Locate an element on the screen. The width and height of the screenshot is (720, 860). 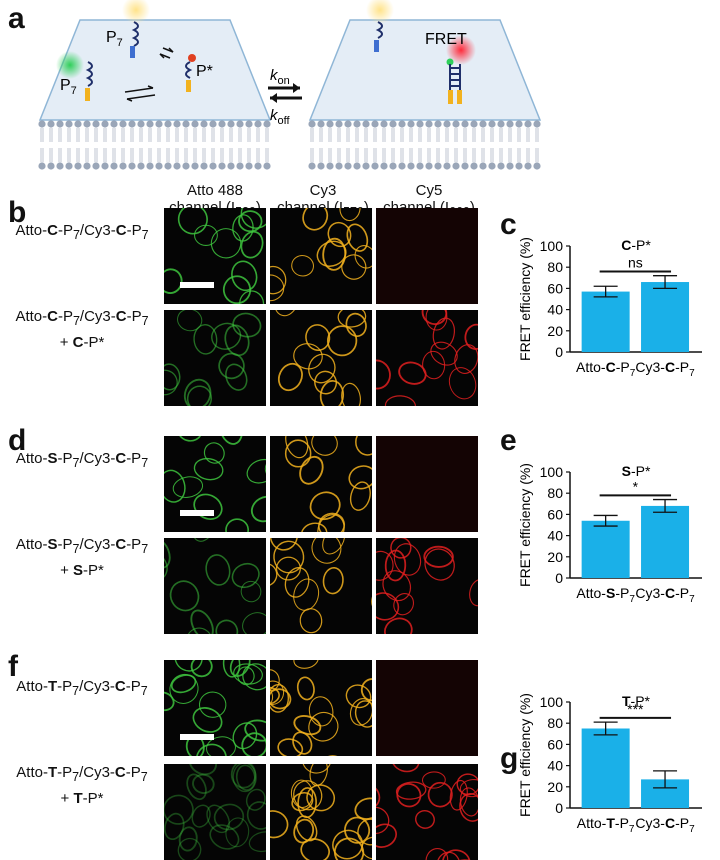
label-koff: koff is located at coordinates (280, 117).